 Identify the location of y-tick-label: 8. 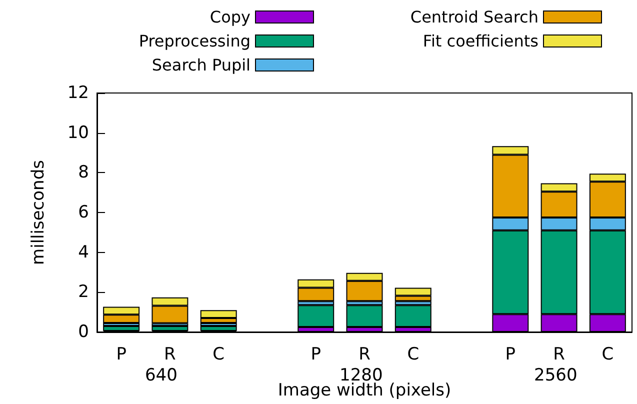
(83, 172).